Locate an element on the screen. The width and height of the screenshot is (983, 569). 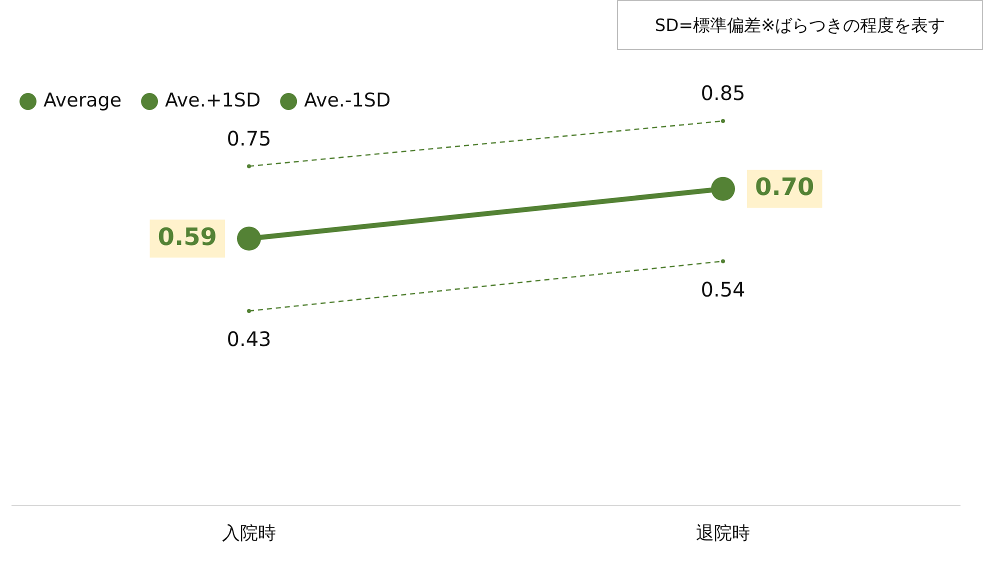
legend-label: Ave.+1SD is located at coordinates (213, 100).